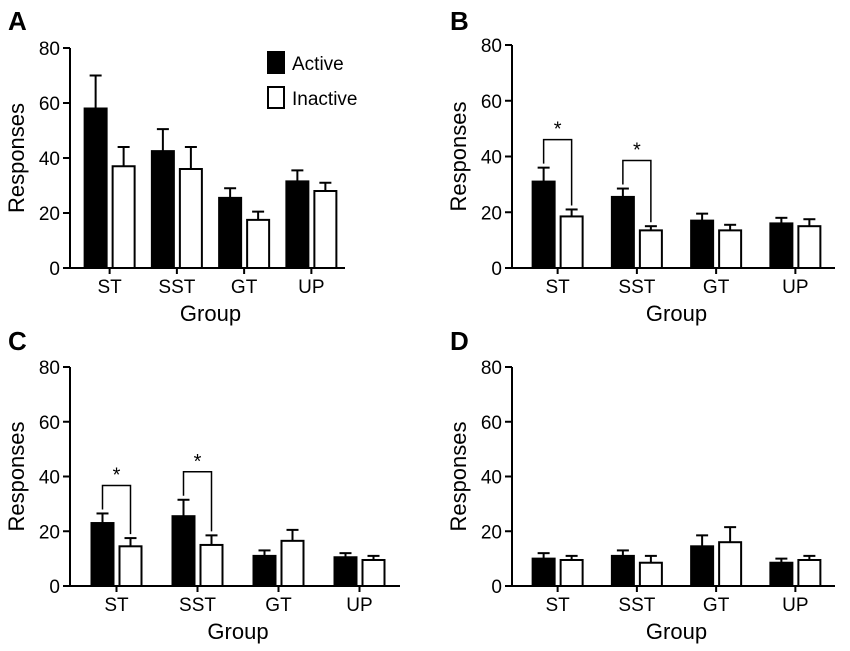 This screenshot has height=651, width=850. What do you see at coordinates (459, 21) in the screenshot?
I see `panel-letter: B` at bounding box center [459, 21].